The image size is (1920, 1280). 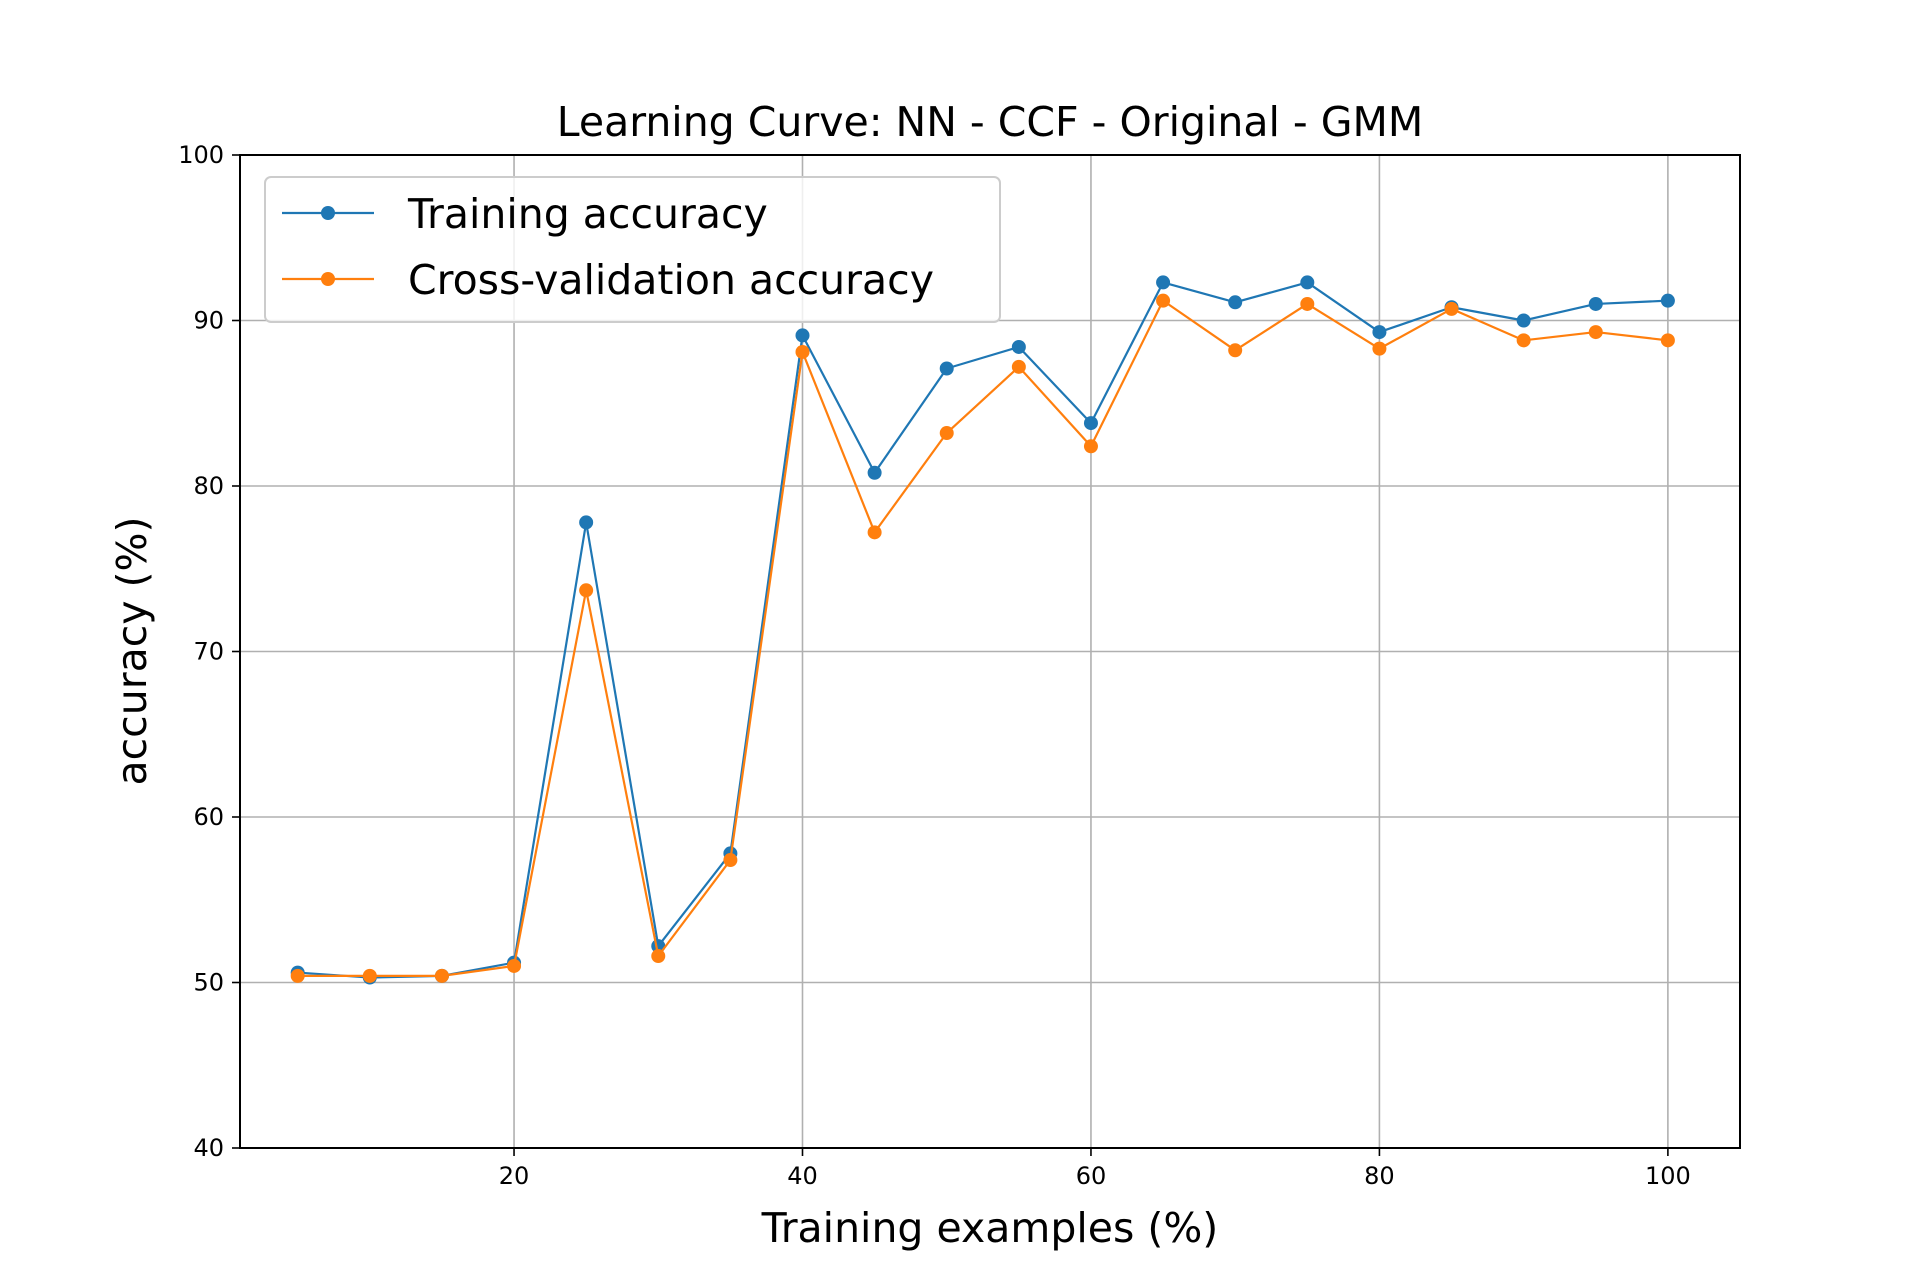 I want to click on y-tick-label: 70, so click(x=208, y=652).